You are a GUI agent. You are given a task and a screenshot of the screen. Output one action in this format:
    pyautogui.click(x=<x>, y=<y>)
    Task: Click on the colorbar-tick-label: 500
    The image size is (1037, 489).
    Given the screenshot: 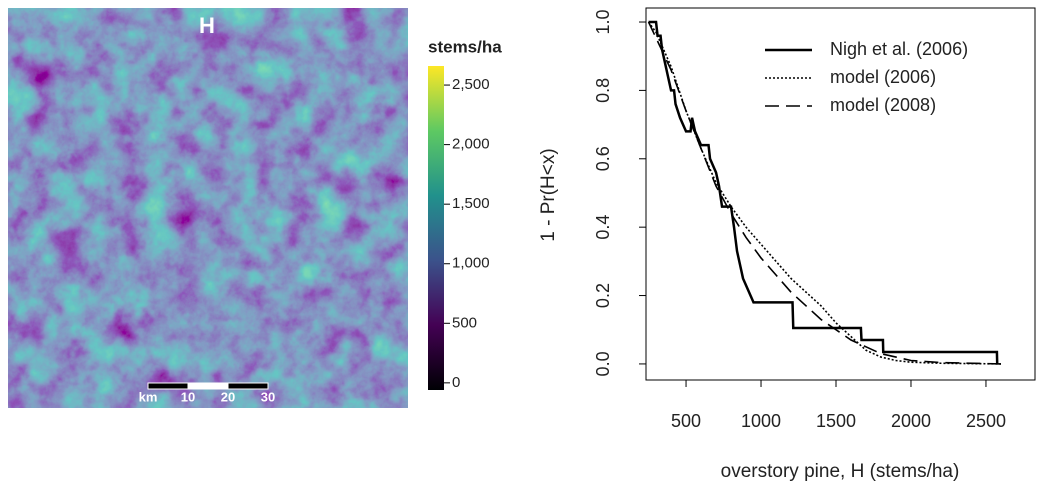 What is the action you would take?
    pyautogui.click(x=464, y=322)
    